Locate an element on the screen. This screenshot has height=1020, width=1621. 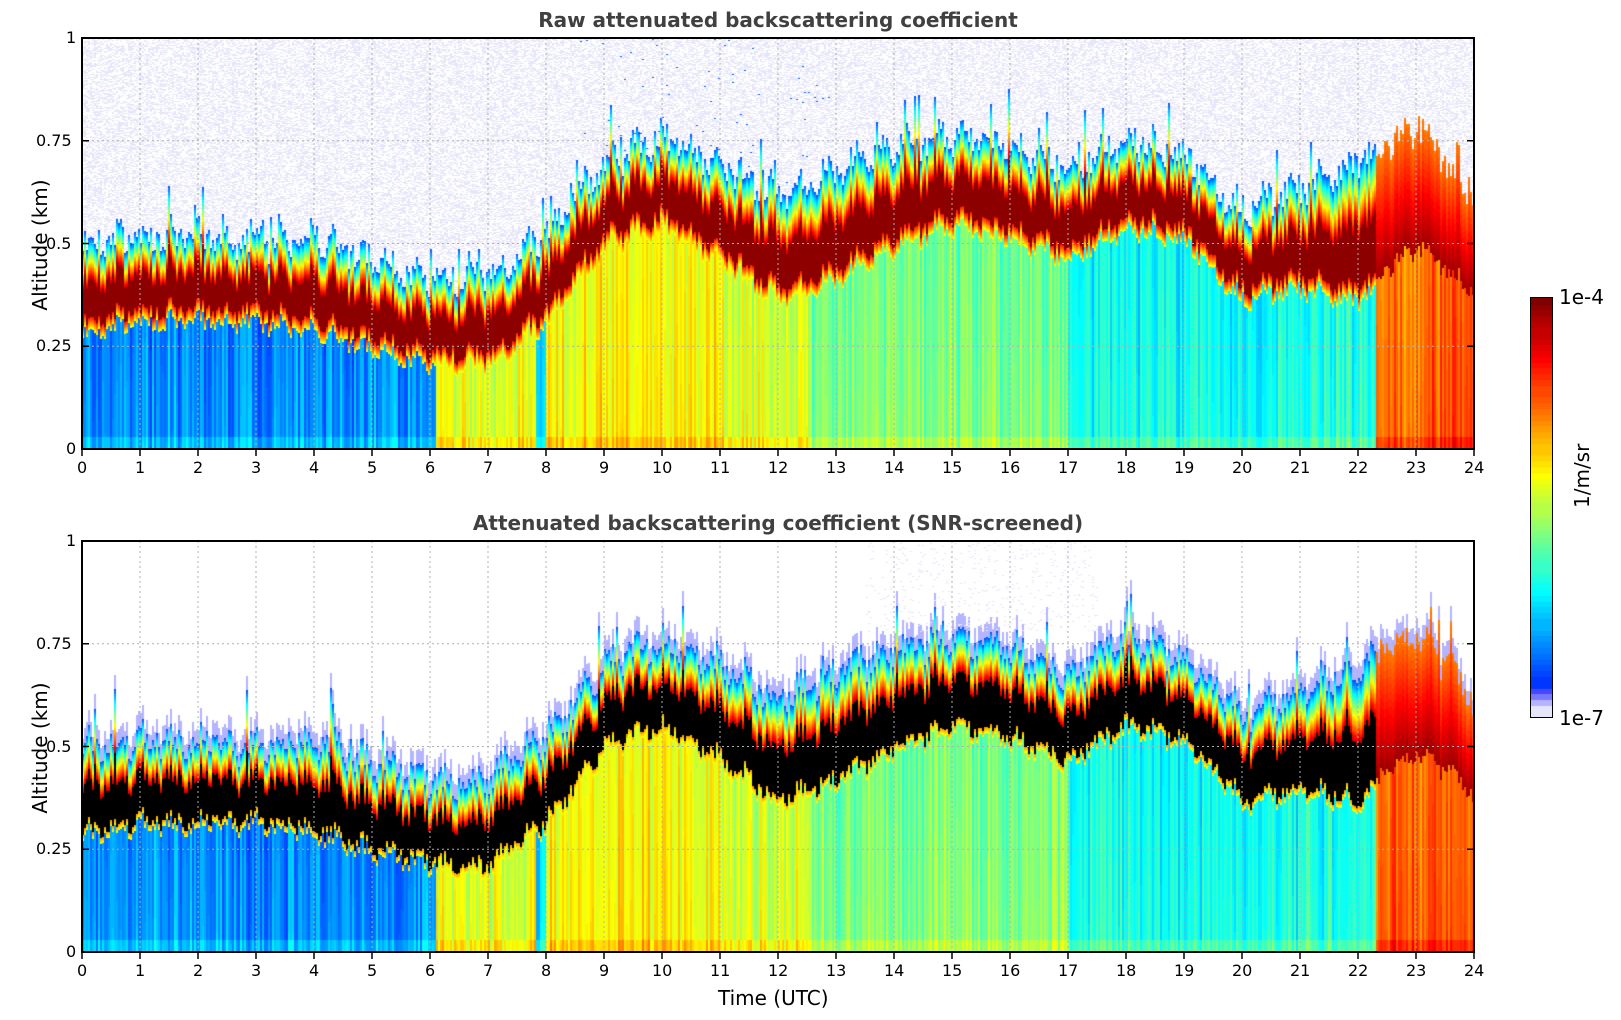
colorbar-gradient is located at coordinates (1541, 507).